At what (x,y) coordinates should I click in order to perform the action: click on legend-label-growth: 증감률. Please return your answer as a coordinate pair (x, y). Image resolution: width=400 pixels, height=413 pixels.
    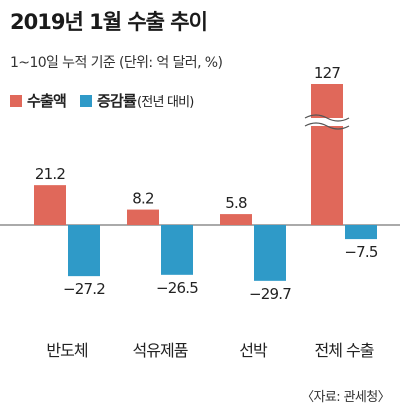
    Looking at the image, I should click on (117, 101).